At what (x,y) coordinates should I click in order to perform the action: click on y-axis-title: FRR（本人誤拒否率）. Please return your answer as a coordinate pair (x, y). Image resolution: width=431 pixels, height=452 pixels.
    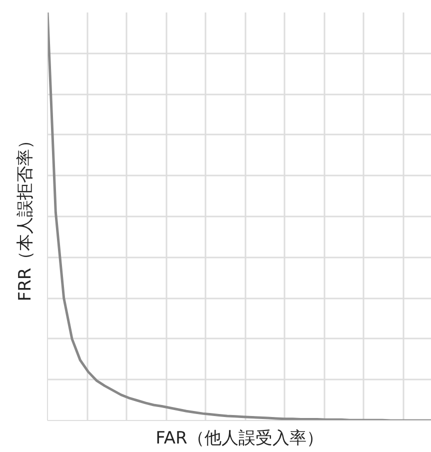
    Looking at the image, I should click on (26, 217).